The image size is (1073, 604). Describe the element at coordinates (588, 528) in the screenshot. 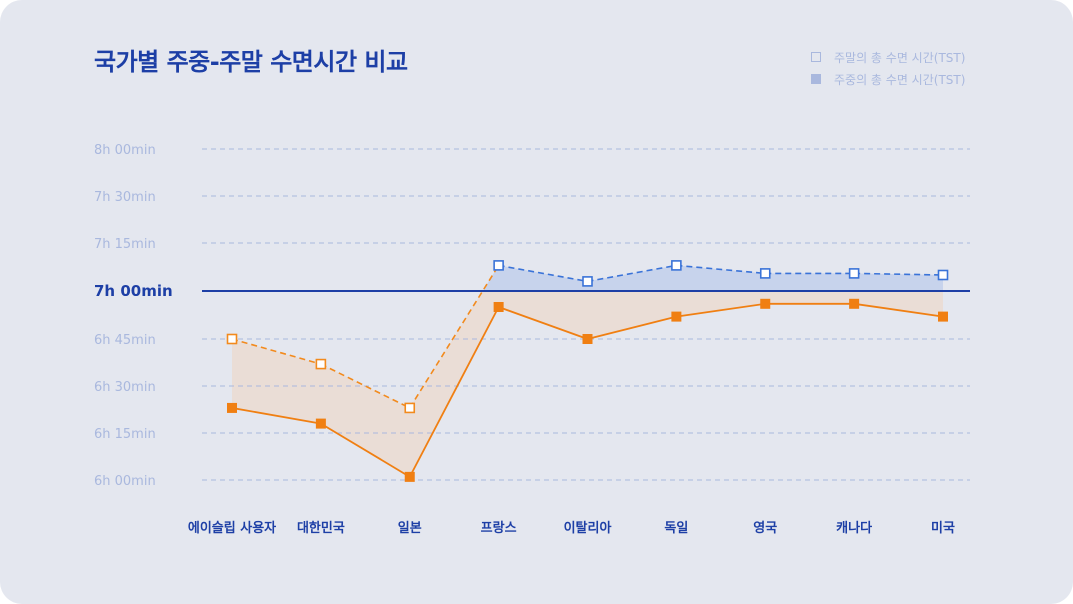

I see `x-tick-label: 이탈리아` at that location.